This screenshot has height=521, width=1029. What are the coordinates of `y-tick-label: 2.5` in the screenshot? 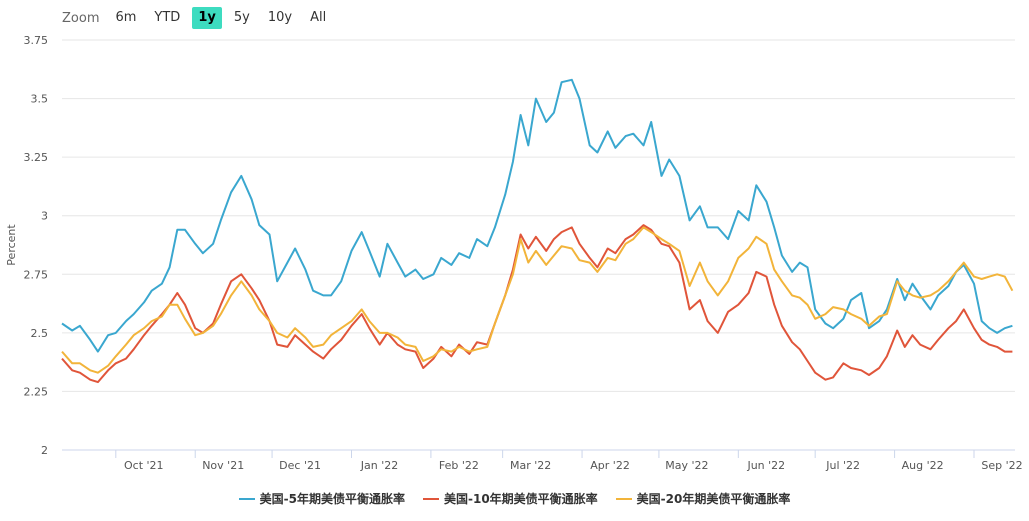 It's located at (40, 333).